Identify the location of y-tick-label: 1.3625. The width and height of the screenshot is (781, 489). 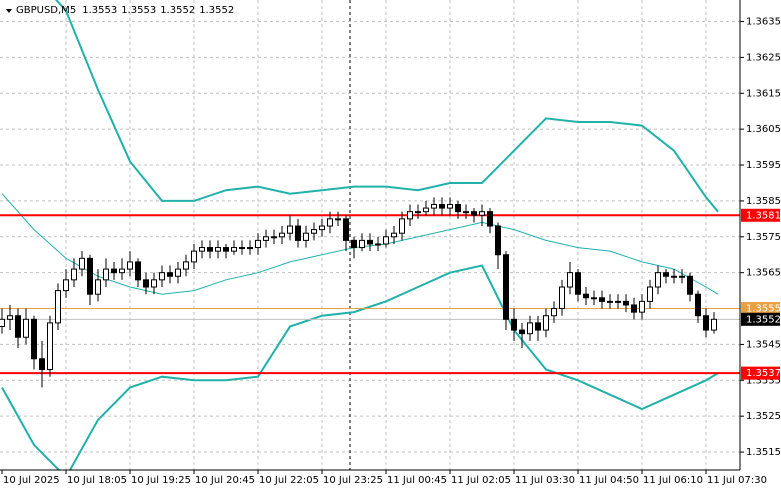
(763, 57).